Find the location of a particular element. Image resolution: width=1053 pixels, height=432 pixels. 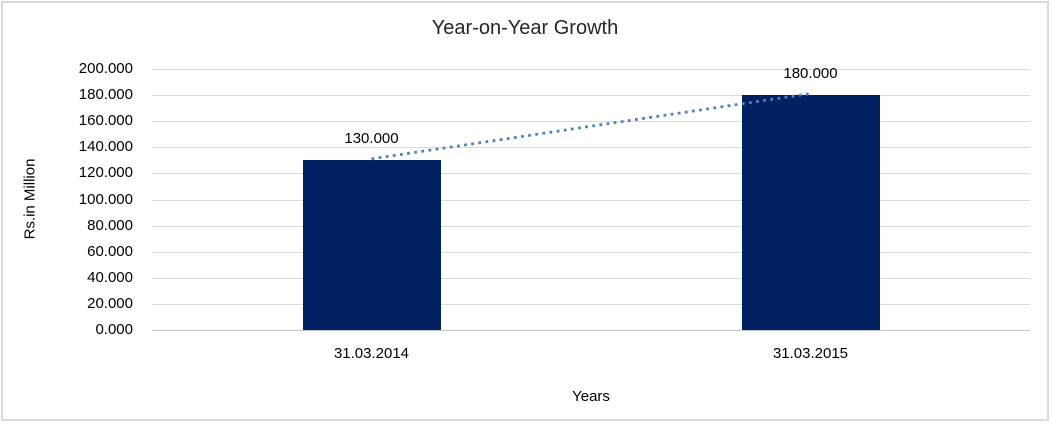

chart-title: Year-on-Year Growth is located at coordinates (525, 28).